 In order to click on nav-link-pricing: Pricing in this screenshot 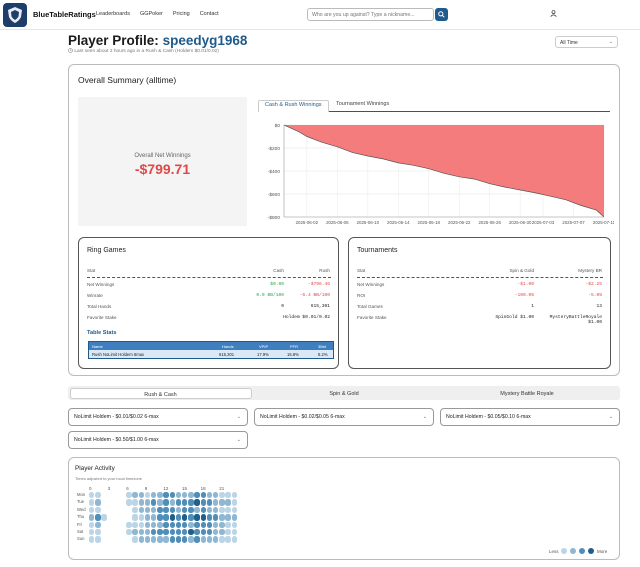, I will do `click(181, 14)`.